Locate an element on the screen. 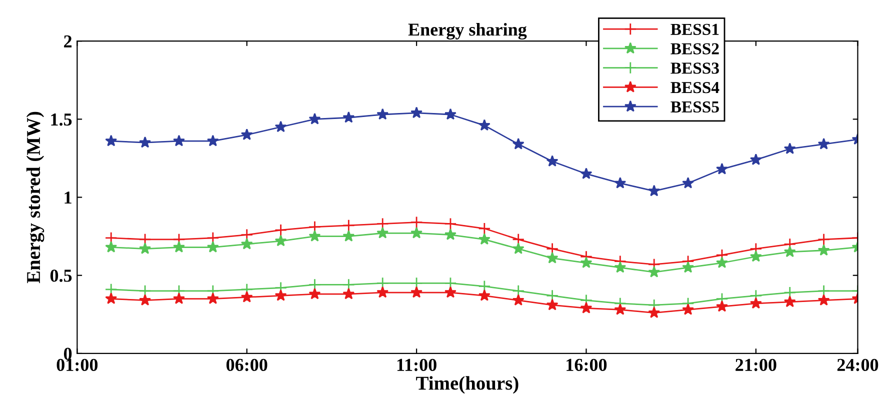 The height and width of the screenshot is (411, 887). legend-label: BESS5 is located at coordinates (694, 107).